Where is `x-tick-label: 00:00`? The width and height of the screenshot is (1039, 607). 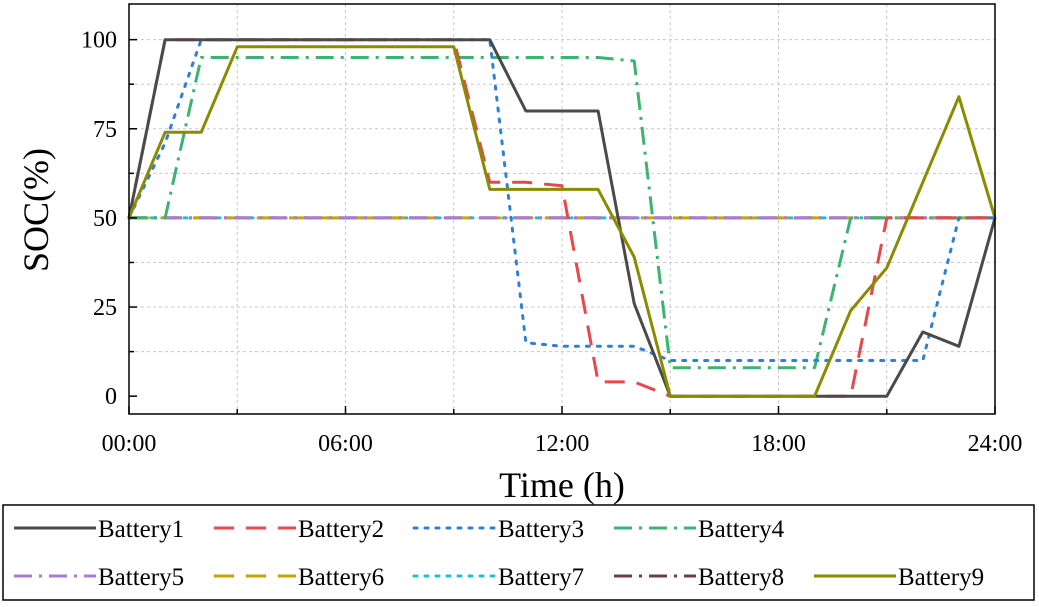 x-tick-label: 00:00 is located at coordinates (129, 444).